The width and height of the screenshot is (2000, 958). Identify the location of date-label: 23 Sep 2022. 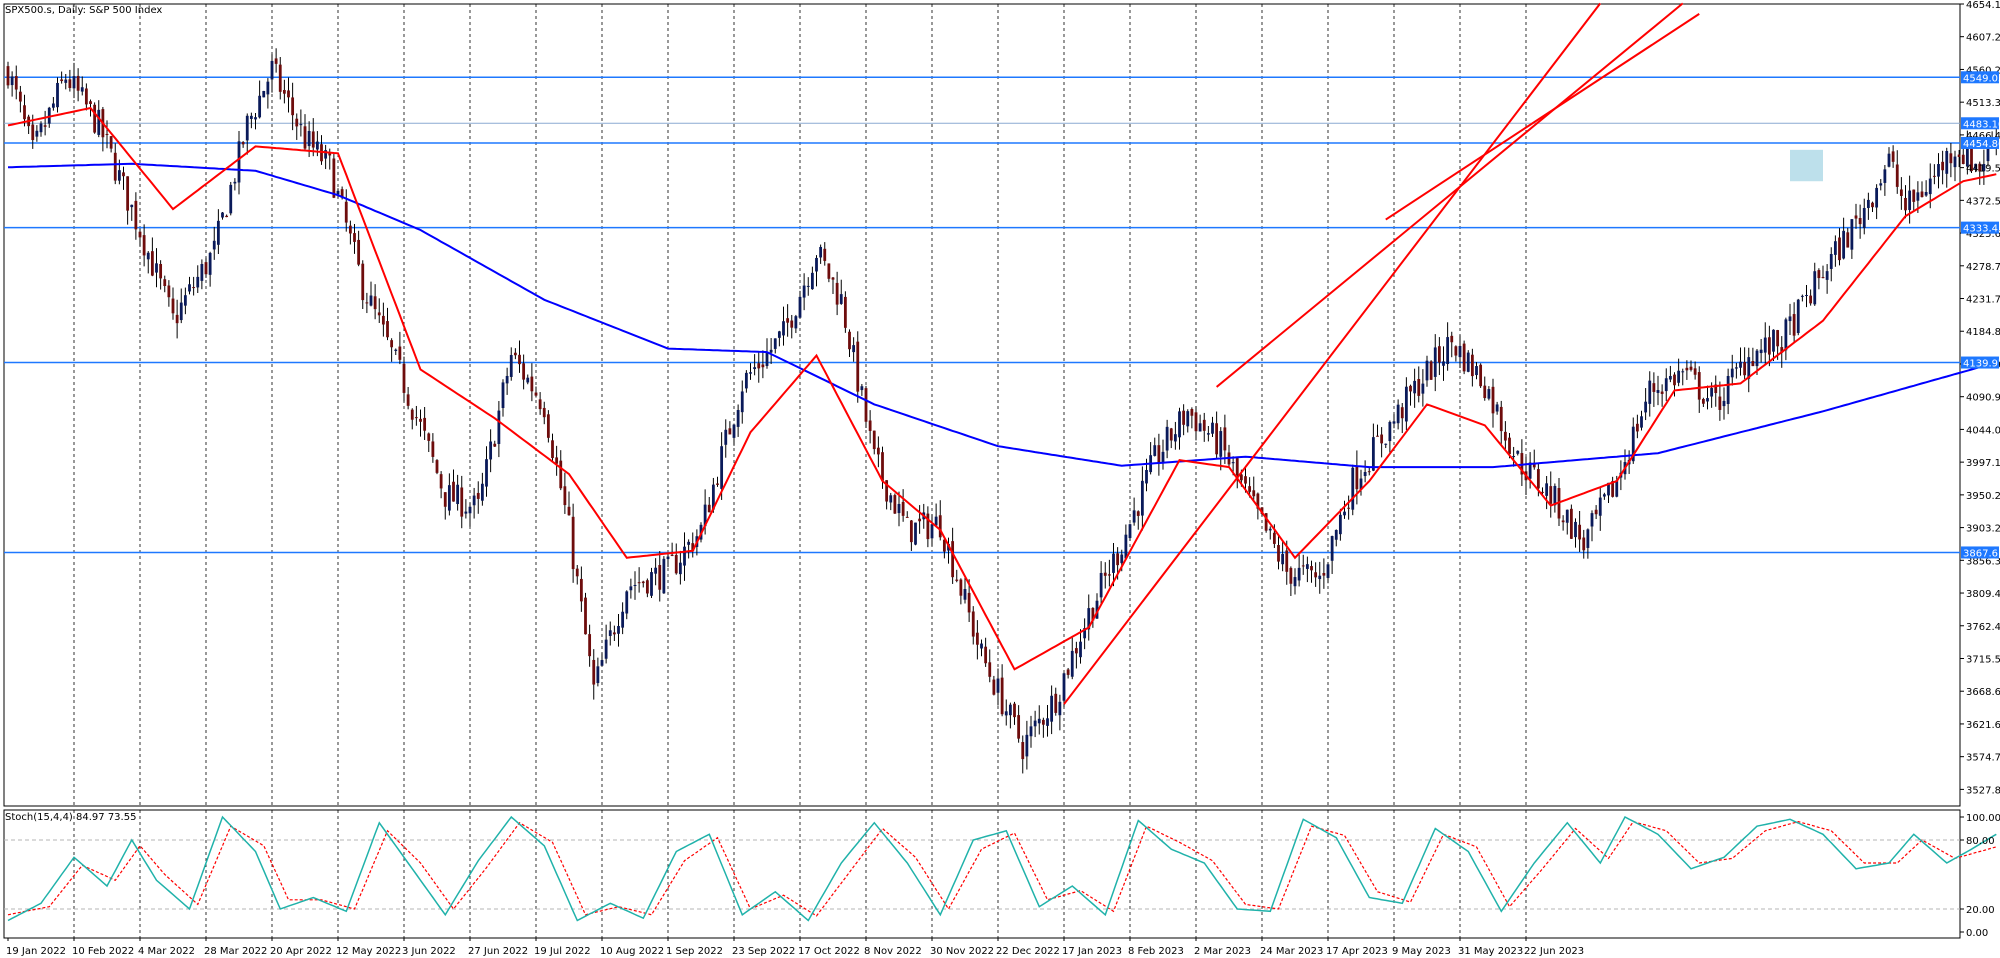
(763, 951).